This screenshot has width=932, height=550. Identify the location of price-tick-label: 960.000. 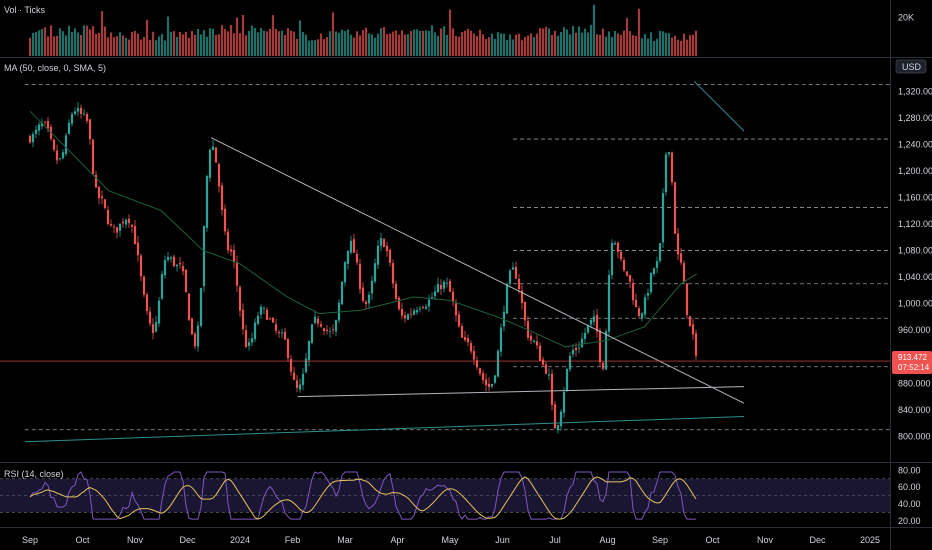
(914, 330).